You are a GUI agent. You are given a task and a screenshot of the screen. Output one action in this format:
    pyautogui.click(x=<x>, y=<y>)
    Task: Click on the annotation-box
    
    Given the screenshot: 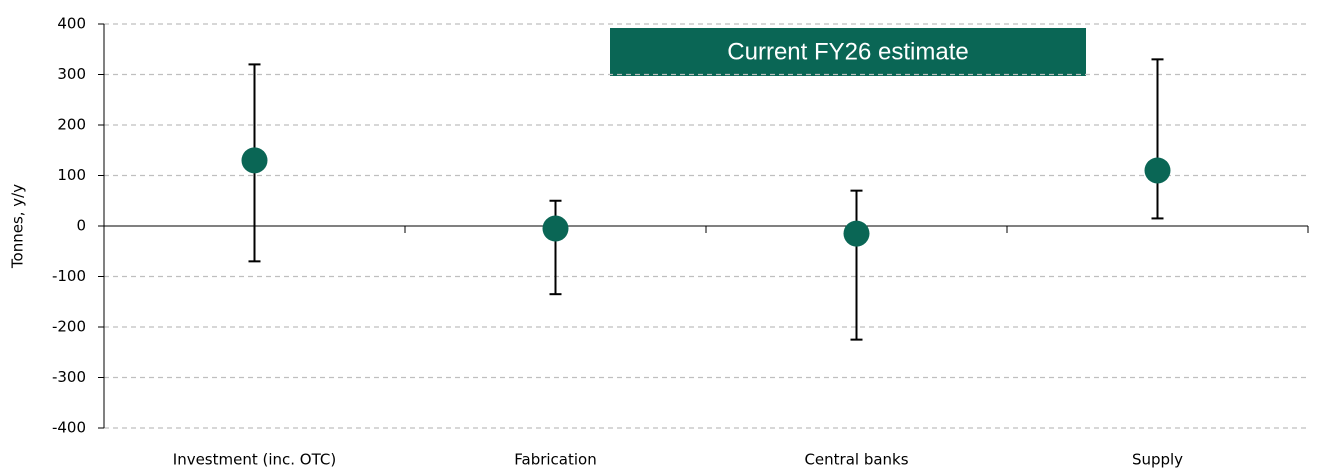 What is the action you would take?
    pyautogui.click(x=848, y=52)
    